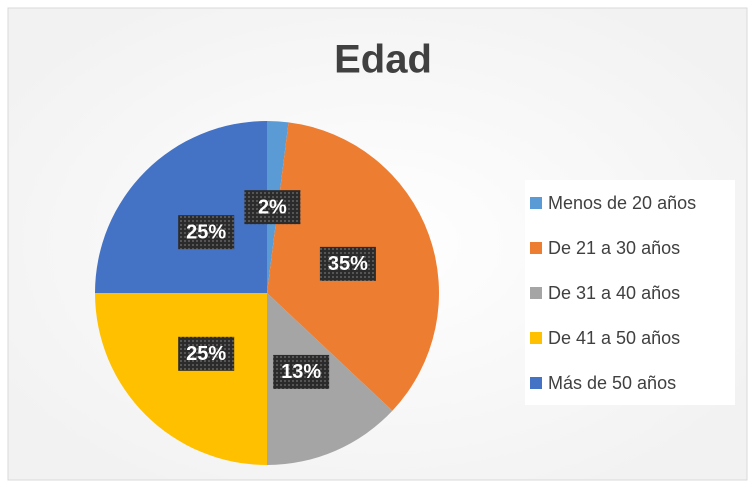 The width and height of the screenshot is (755, 488). I want to click on legend-box, so click(630, 292).